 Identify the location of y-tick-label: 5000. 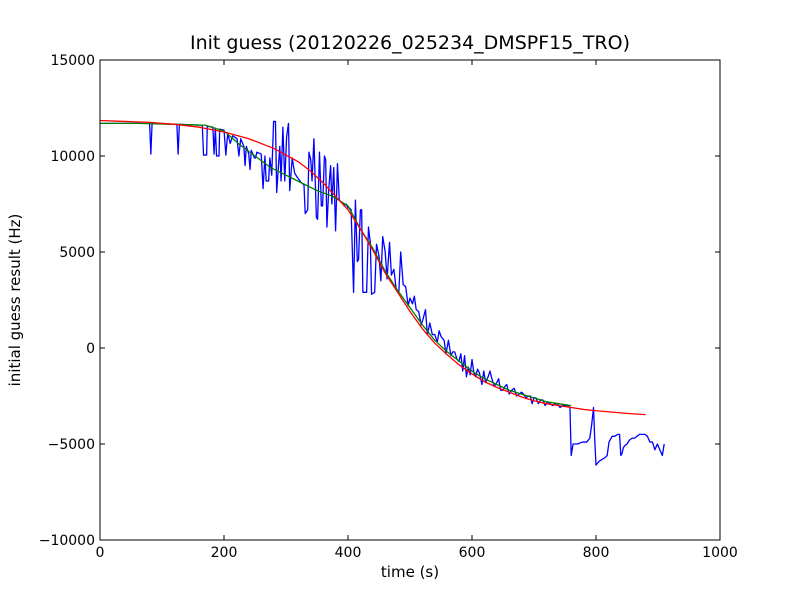
(77, 253).